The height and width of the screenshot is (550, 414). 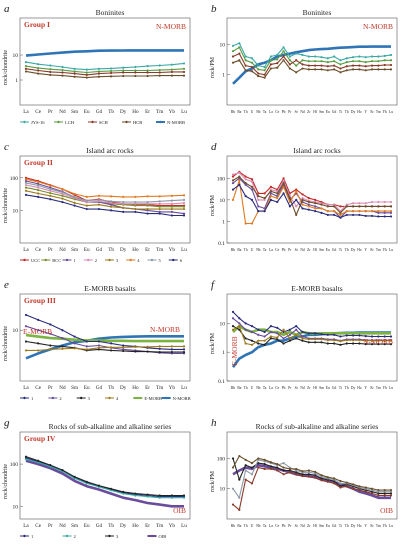 I want to click on x-tick-label: Sr, so click(x=297, y=250).